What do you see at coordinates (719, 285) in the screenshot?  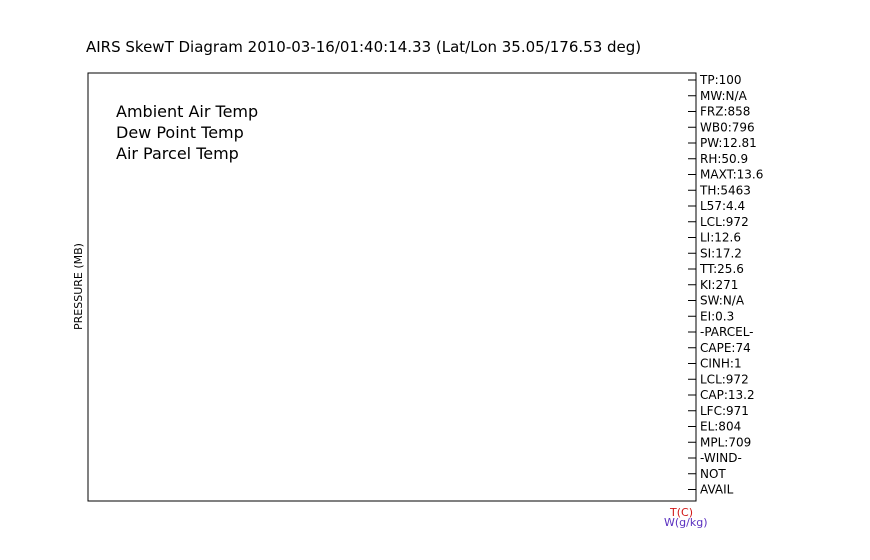 I see `index-label: KI:271` at bounding box center [719, 285].